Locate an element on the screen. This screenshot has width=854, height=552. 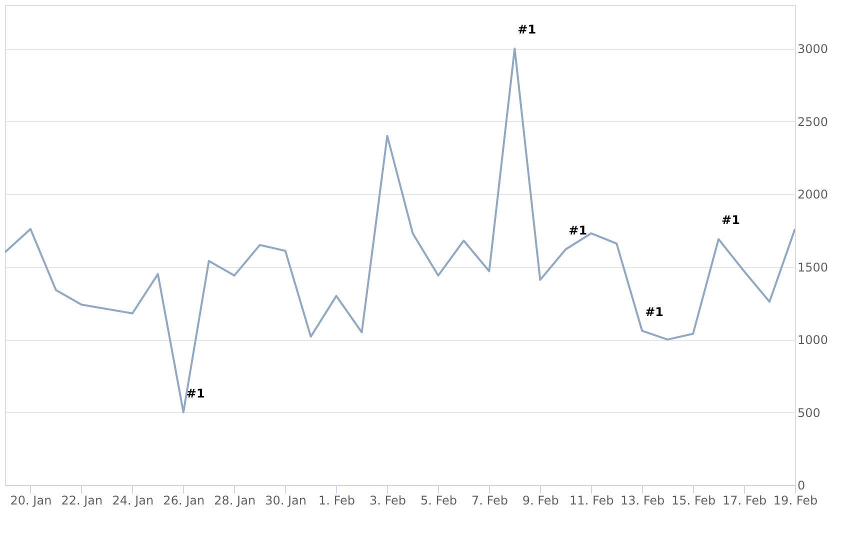
x-tick-label: 22. Jan is located at coordinates (82, 501).